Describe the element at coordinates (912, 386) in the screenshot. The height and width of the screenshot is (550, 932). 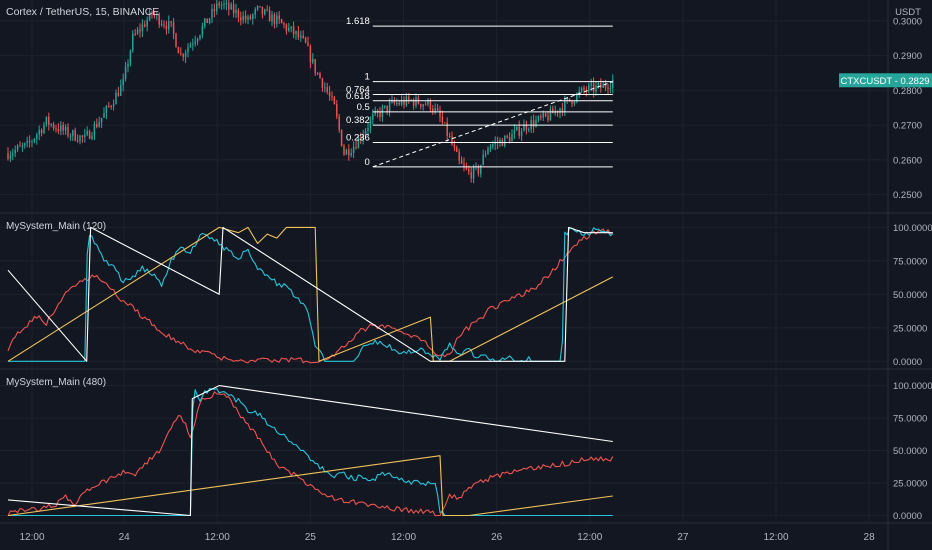
I see `y-tick-label: 100.0000` at that location.